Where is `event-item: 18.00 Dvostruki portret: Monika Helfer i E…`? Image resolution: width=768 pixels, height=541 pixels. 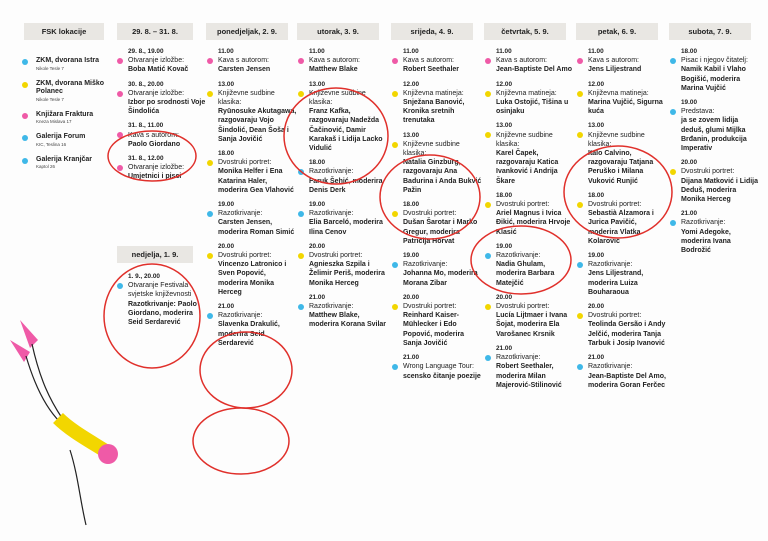
event-item: 18.00 Dvostruki portret: Monika Helfer i E… is located at coordinates (252, 172).